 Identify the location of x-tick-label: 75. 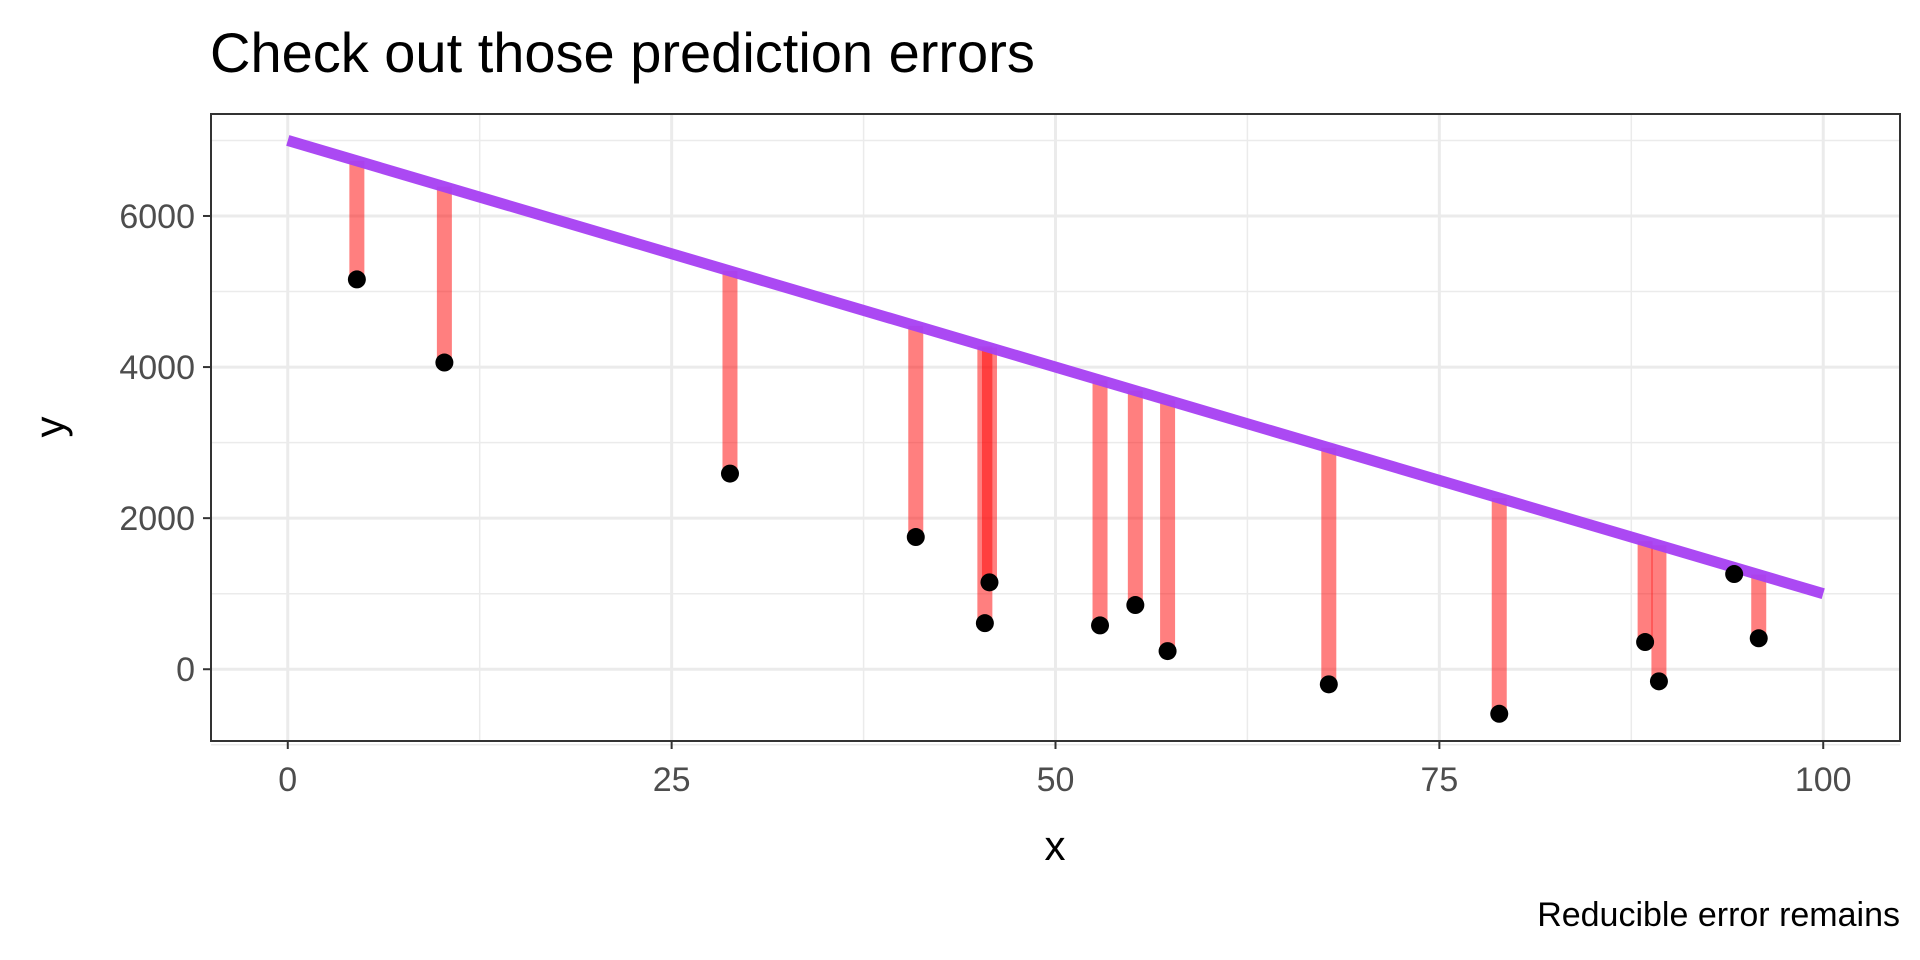
(1439, 780).